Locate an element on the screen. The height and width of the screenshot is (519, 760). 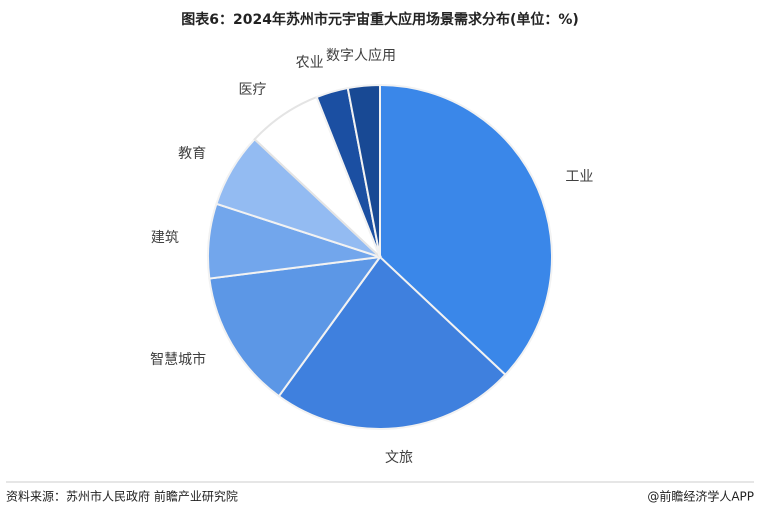
source: 资料来源：苏州市人民政府 前瞻产业研究院 is located at coordinates (122, 496).